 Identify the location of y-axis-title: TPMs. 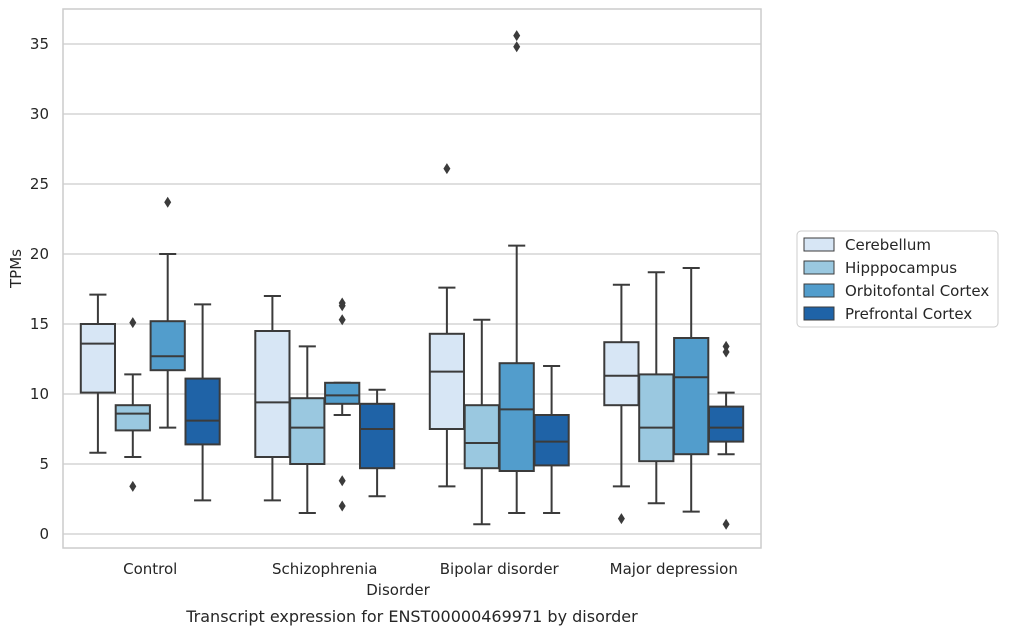
(16, 269).